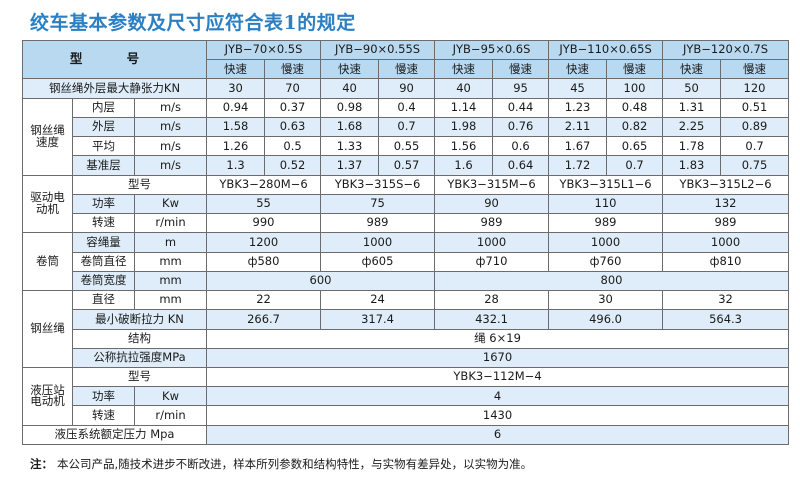 This screenshot has height=480, width=800. Describe the element at coordinates (606, 319) in the screenshot. I see `table-cell: 496.0` at that location.